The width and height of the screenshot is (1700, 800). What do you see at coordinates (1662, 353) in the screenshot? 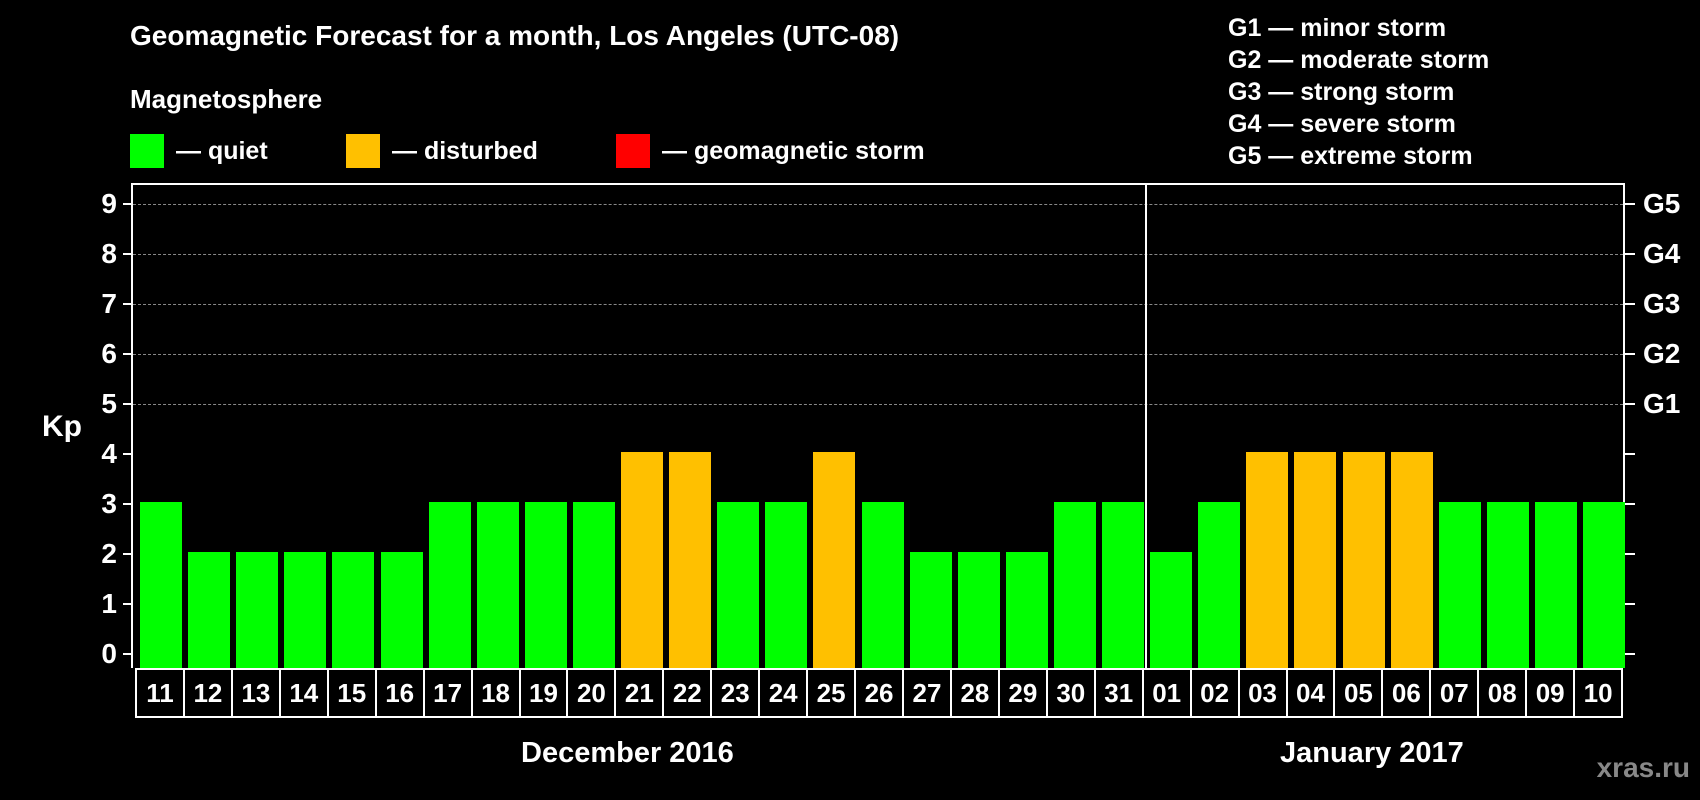
I see `storm-level-label: G2` at bounding box center [1662, 353].